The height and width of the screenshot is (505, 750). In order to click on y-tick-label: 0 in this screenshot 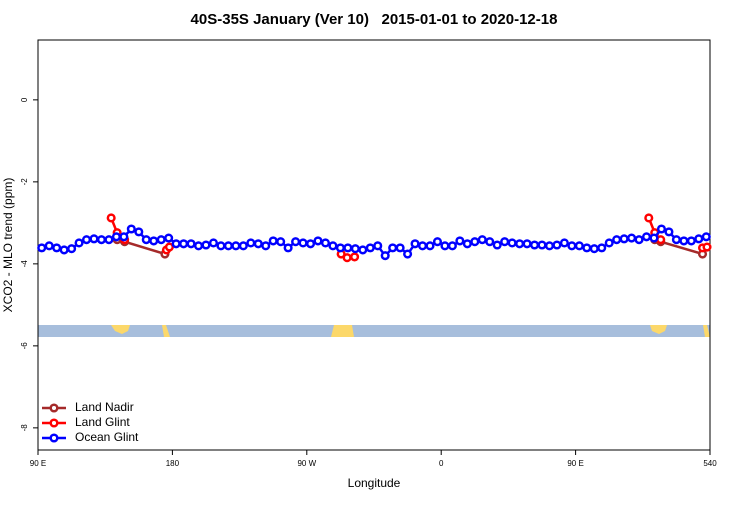, I will do `click(24, 99)`.